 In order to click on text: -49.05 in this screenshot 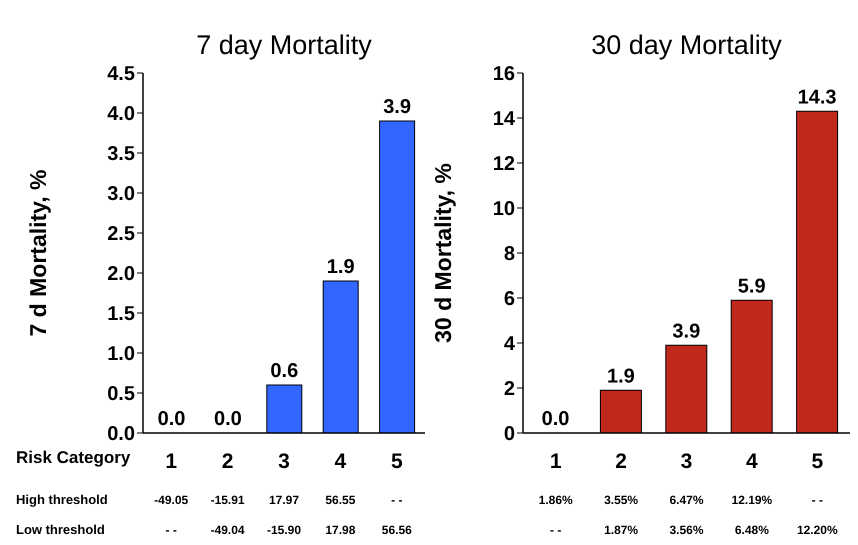, I will do `click(171, 500)`.